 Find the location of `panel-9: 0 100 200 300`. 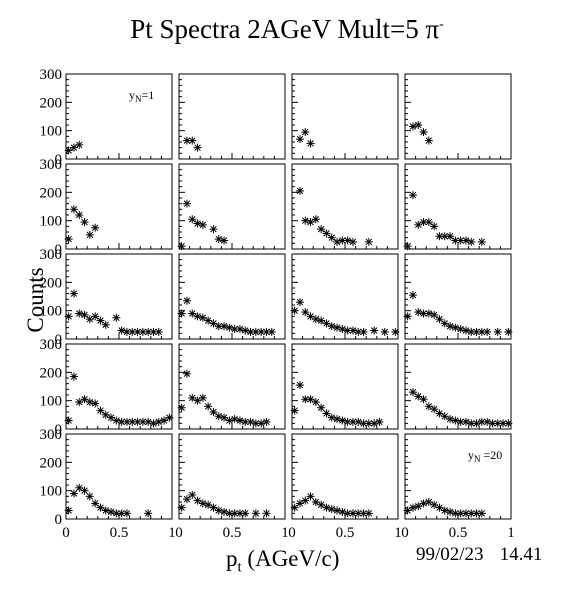

panel-9: 0 100 200 300 is located at coordinates (106, 297).